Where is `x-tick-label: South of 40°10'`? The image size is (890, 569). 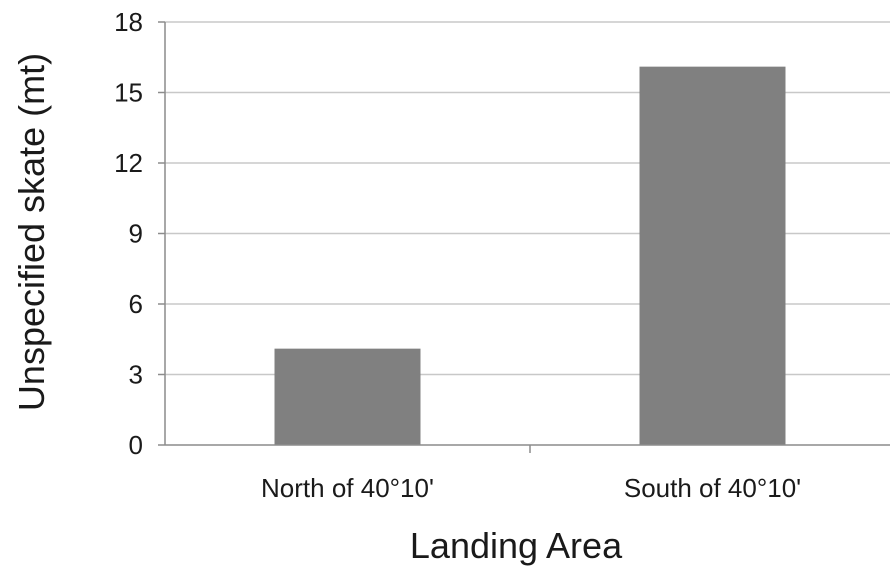
x-tick-label: South of 40°10' is located at coordinates (712, 488).